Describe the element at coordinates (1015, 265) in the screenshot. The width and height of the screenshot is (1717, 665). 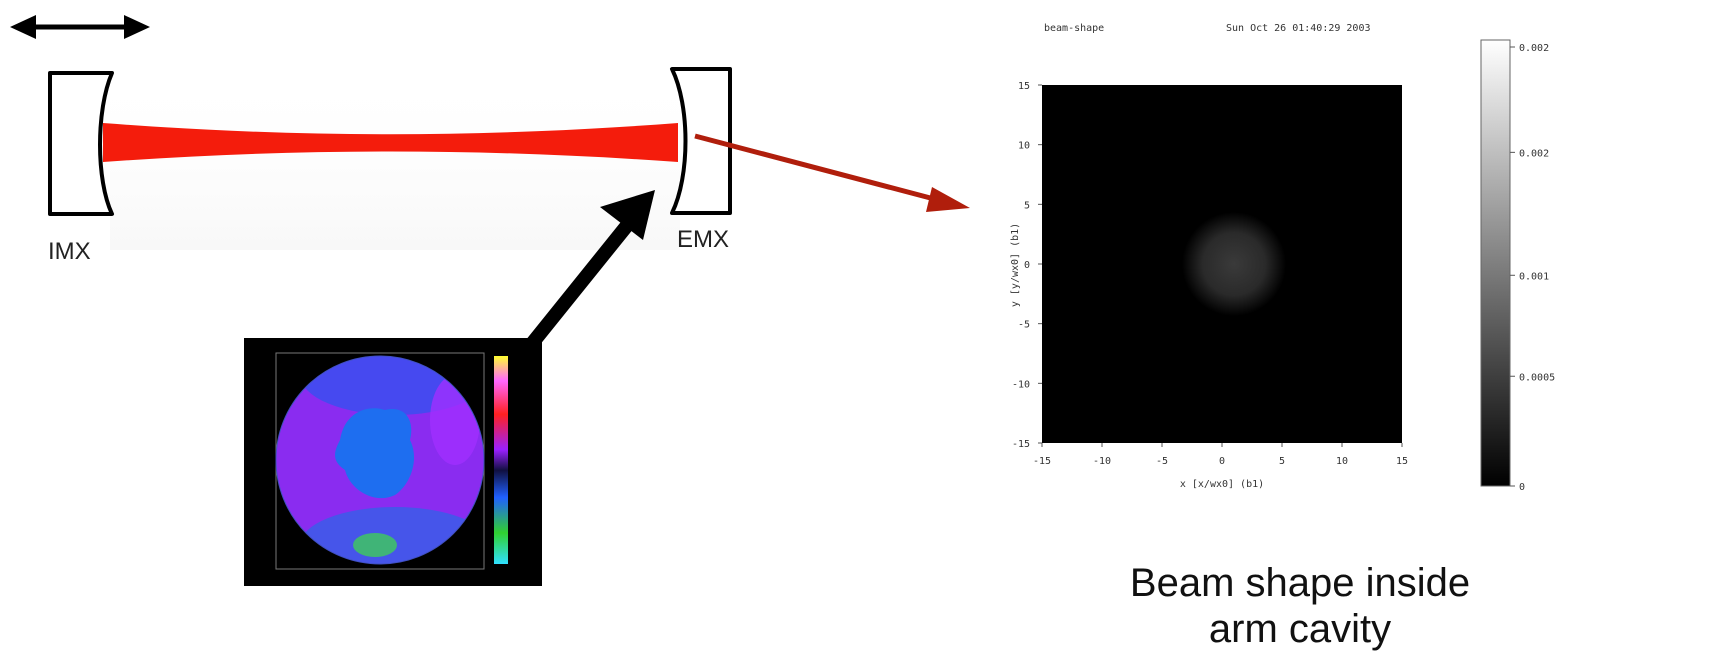
I see `y-axis-label: y [y/wx0] (b1)` at that location.